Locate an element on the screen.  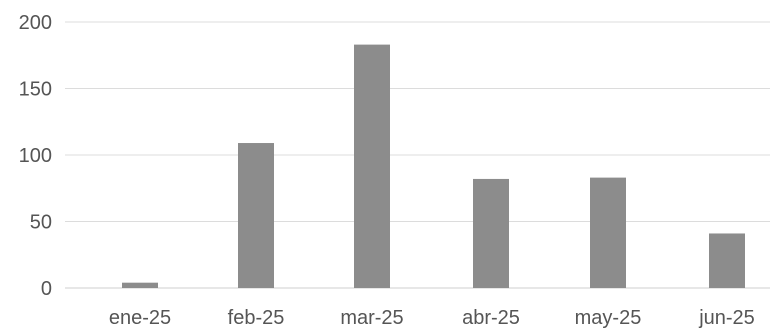
y-axis-ticks: 0 50 100 150 200 is located at coordinates (35, 156).